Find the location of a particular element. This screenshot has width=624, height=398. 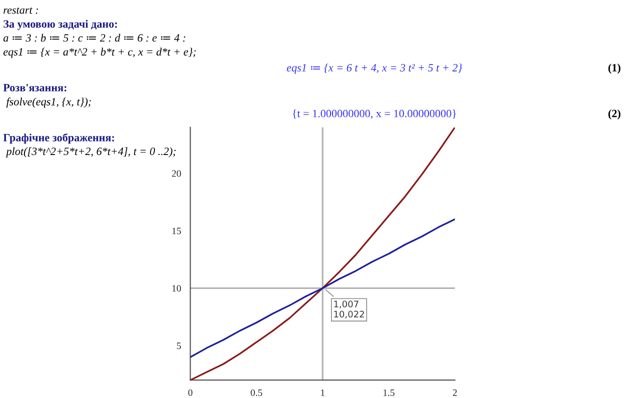

text: eqs1 ≔ {x = a*t^2 + b*t + c, x = d*t + e}; is located at coordinates (99, 53).